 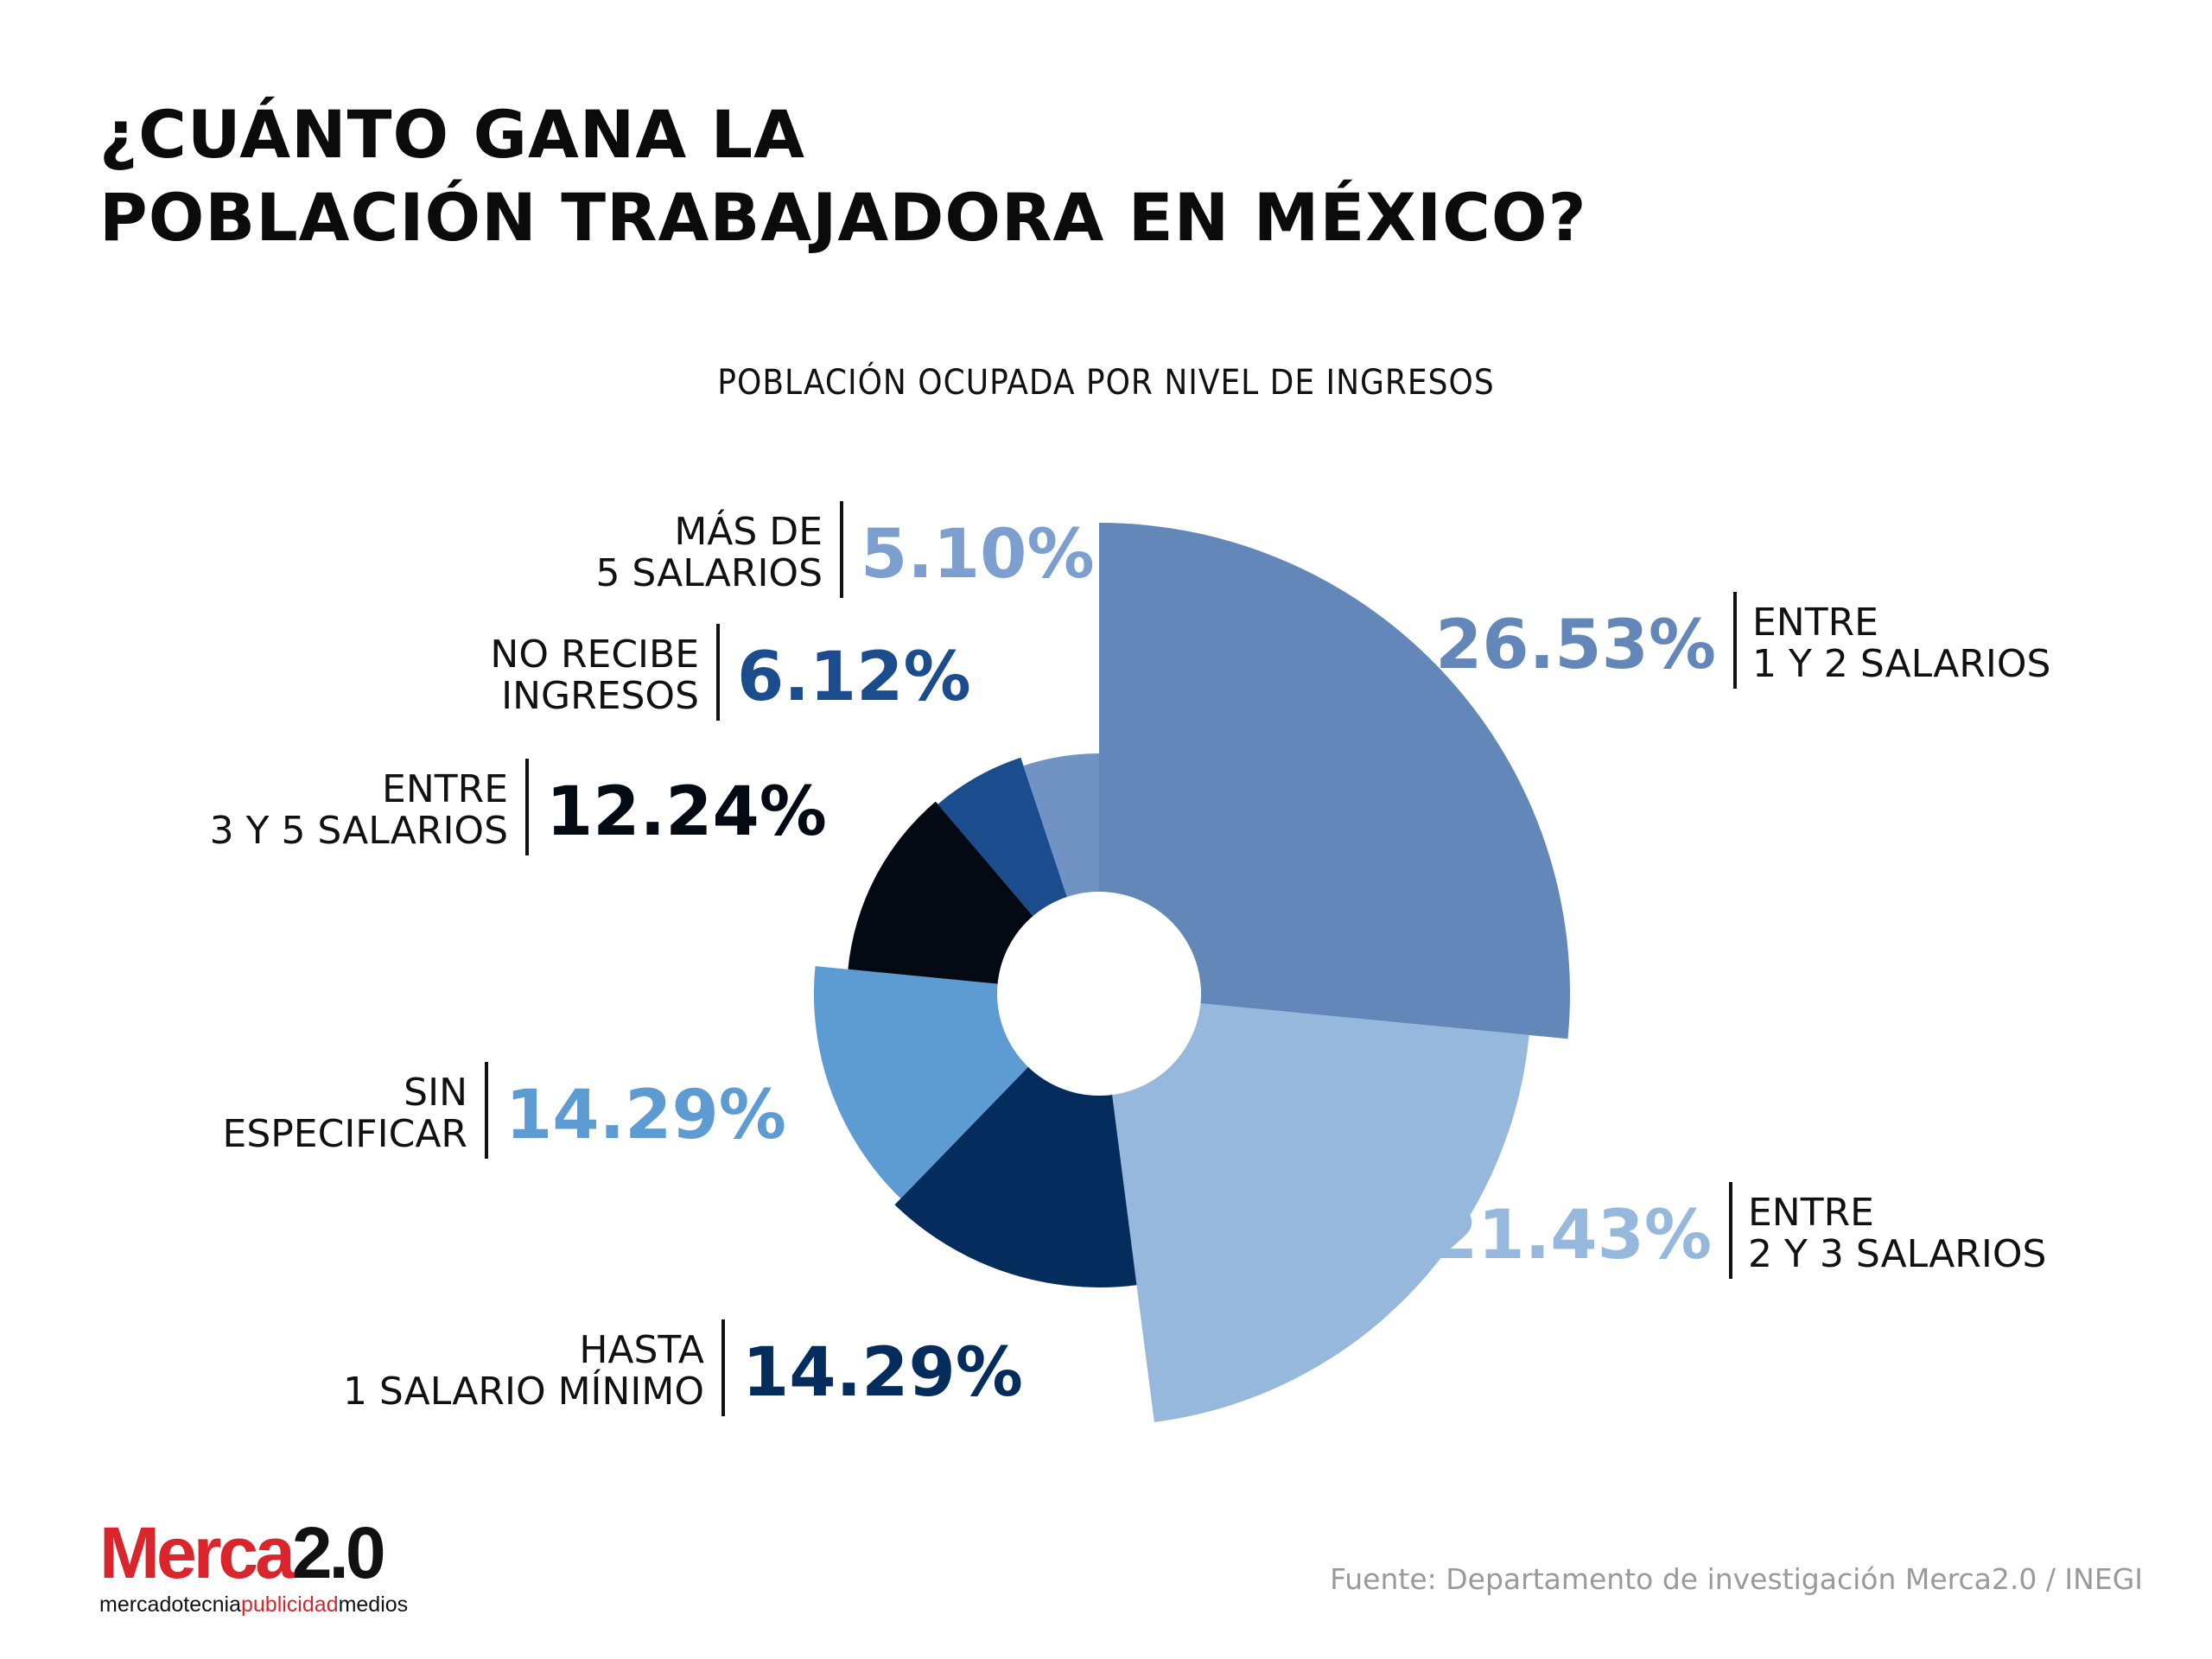 I want to click on slice-label-group-3: HASTA 1 SALARIO MÍNIMO 14.29%, so click(x=683, y=1367).